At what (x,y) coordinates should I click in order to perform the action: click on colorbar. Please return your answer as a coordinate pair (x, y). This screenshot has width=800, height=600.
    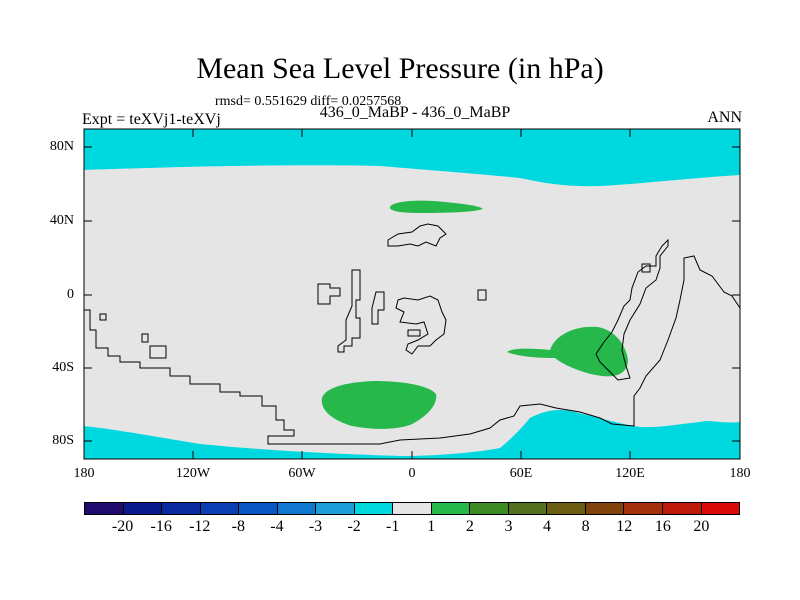
    Looking at the image, I should click on (412, 508).